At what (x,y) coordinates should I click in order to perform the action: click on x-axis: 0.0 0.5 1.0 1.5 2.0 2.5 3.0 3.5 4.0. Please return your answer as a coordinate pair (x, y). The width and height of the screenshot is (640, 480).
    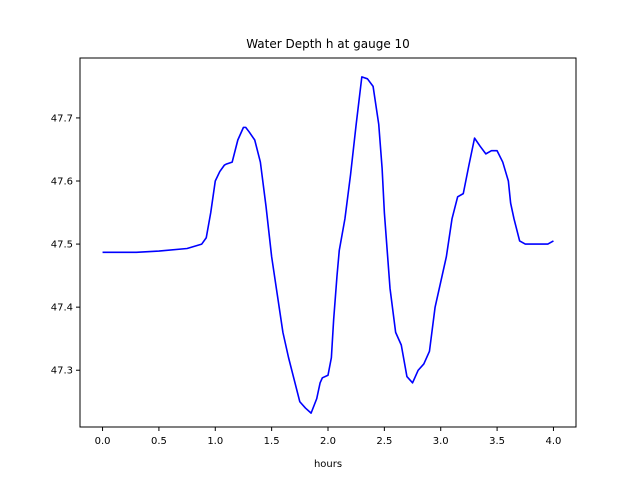
    Looking at the image, I should click on (328, 437).